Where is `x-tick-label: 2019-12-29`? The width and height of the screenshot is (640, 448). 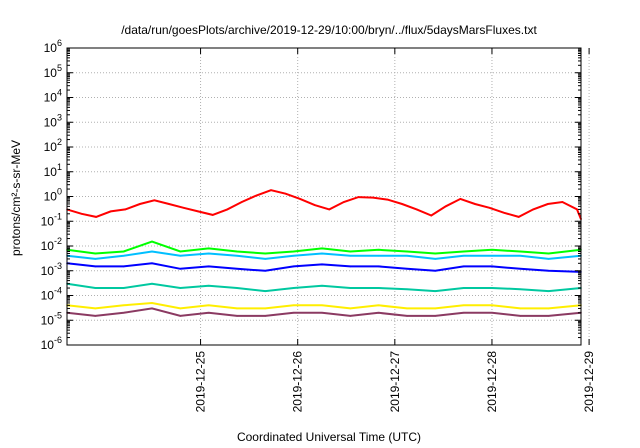 x-tick-label: 2019-12-29 is located at coordinates (589, 382).